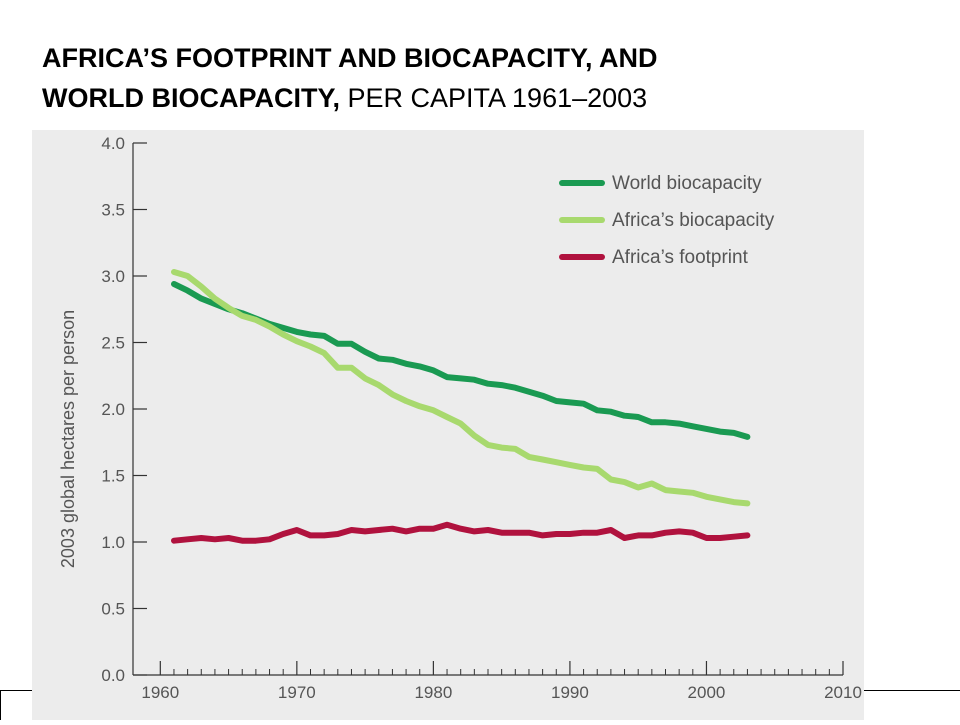  I want to click on y-tick-label: 3.0, so click(113, 276).